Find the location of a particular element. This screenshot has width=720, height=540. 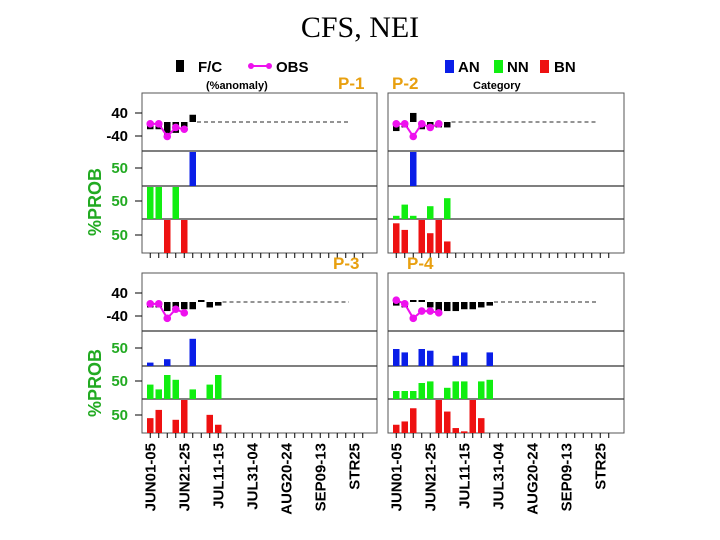

period-label: P-2 is located at coordinates (405, 83).